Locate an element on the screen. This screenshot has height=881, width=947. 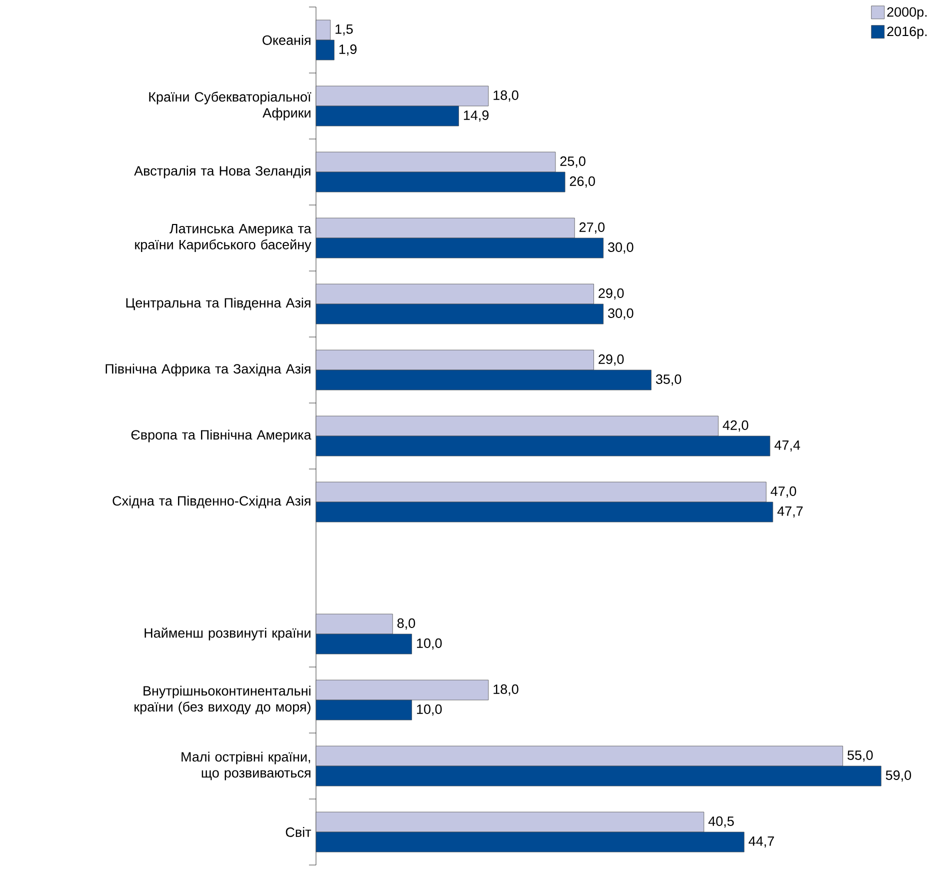
data-label: 27,0 is located at coordinates (592, 228).